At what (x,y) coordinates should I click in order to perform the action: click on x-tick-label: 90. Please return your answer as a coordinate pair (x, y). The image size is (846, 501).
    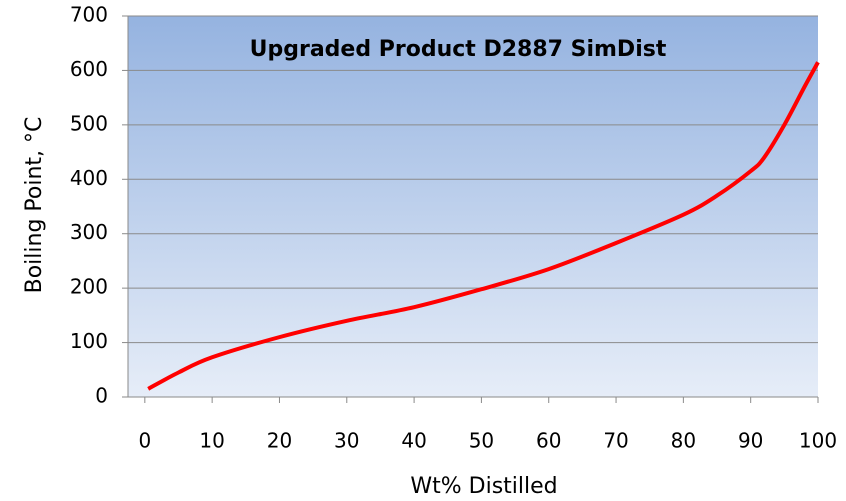
    Looking at the image, I should click on (750, 441).